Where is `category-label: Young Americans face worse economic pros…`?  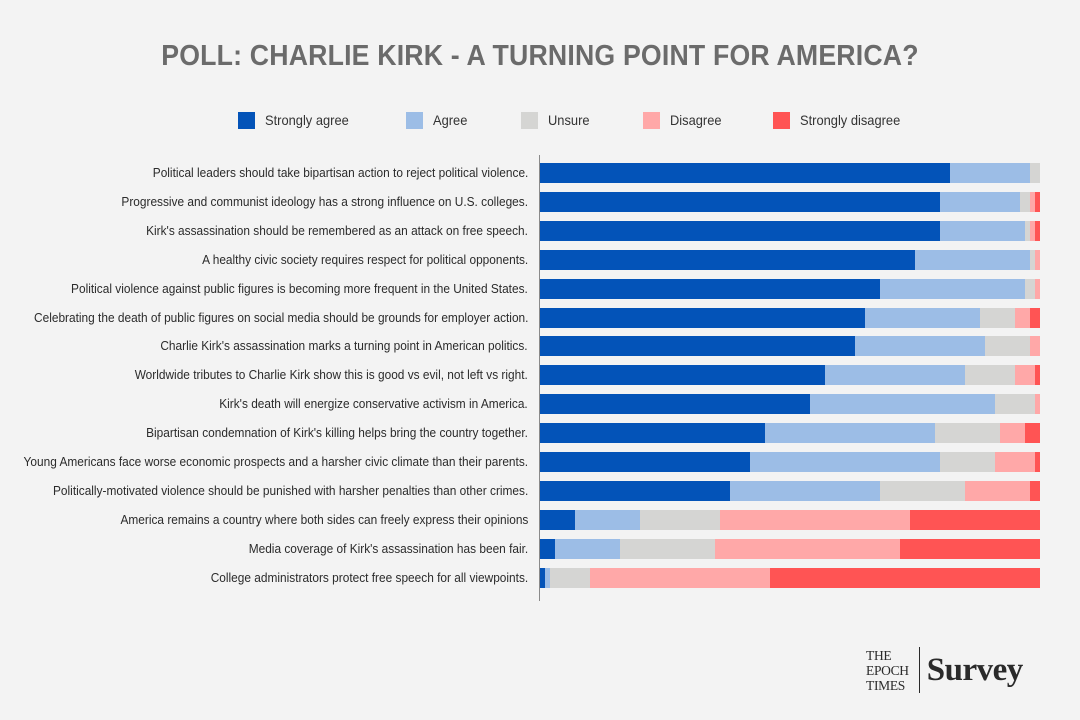 category-label: Young Americans face worse economic pros… is located at coordinates (275, 462).